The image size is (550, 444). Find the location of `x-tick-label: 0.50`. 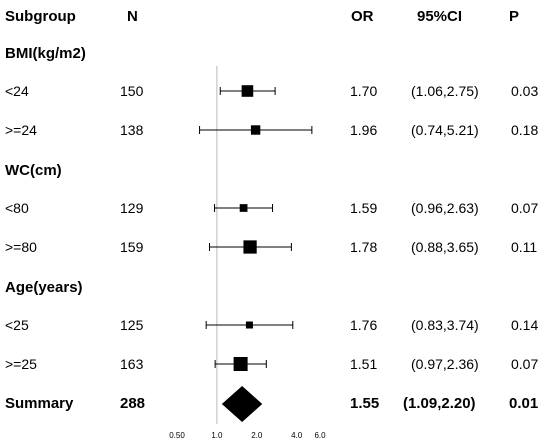

x-tick-label: 0.50 is located at coordinates (177, 435).